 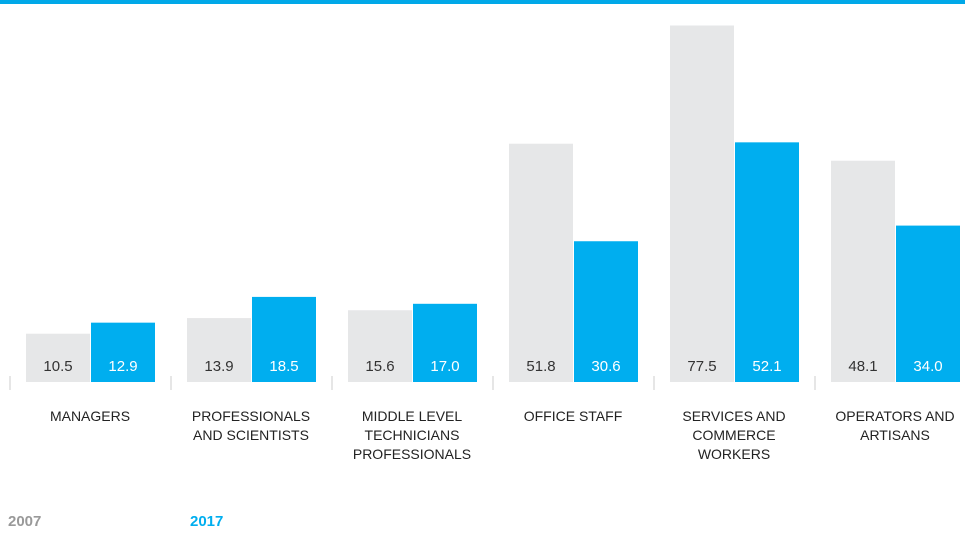 What do you see at coordinates (283, 366) in the screenshot?
I see `value-label: 18.5` at bounding box center [283, 366].